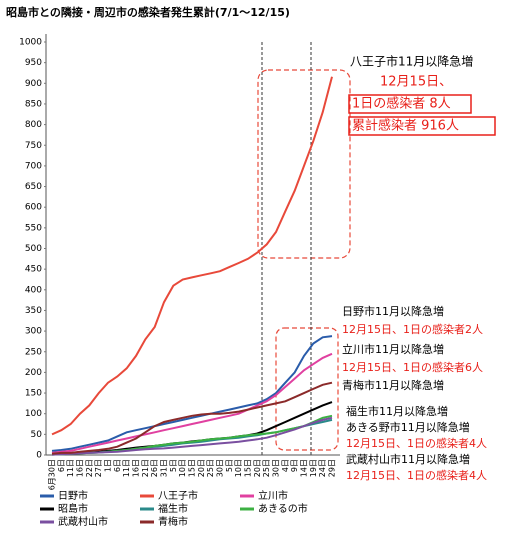 The width and height of the screenshot is (513, 537). I want to click on annotation: 福生市11月以降急増, so click(397, 411).